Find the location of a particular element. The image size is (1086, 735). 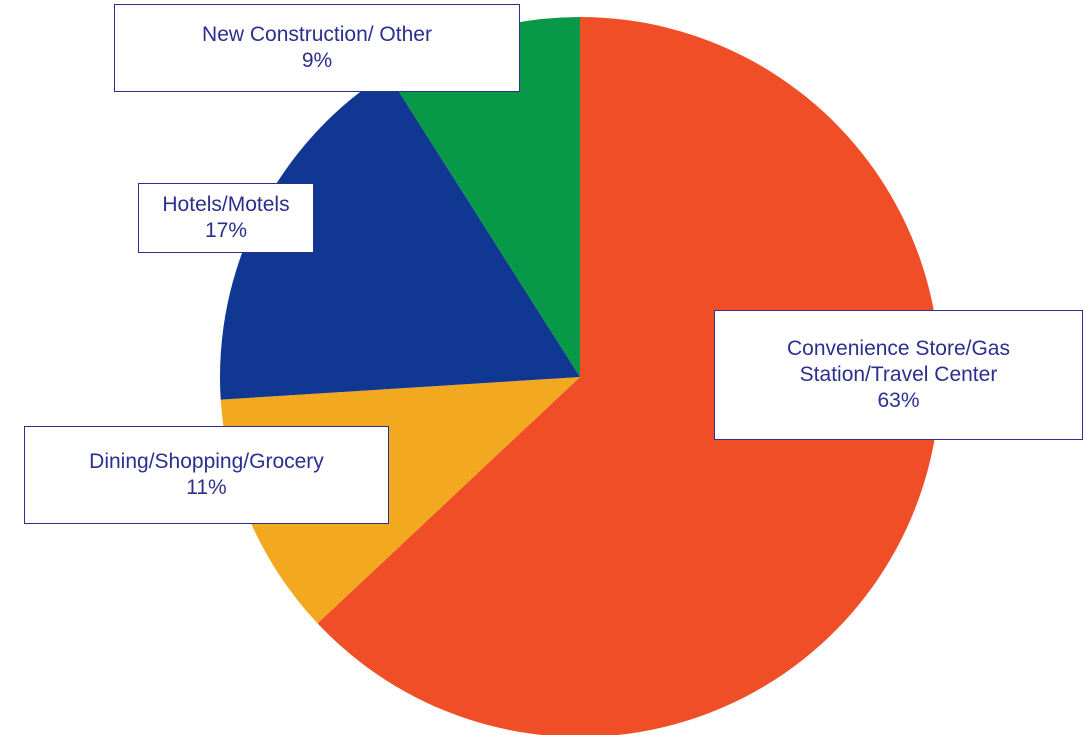

slice-label-new-construction: New Construction/ Other 9% is located at coordinates (317, 48).